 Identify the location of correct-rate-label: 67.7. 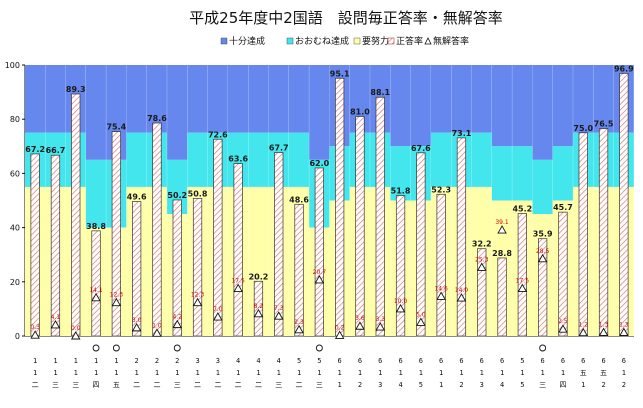
(279, 148).